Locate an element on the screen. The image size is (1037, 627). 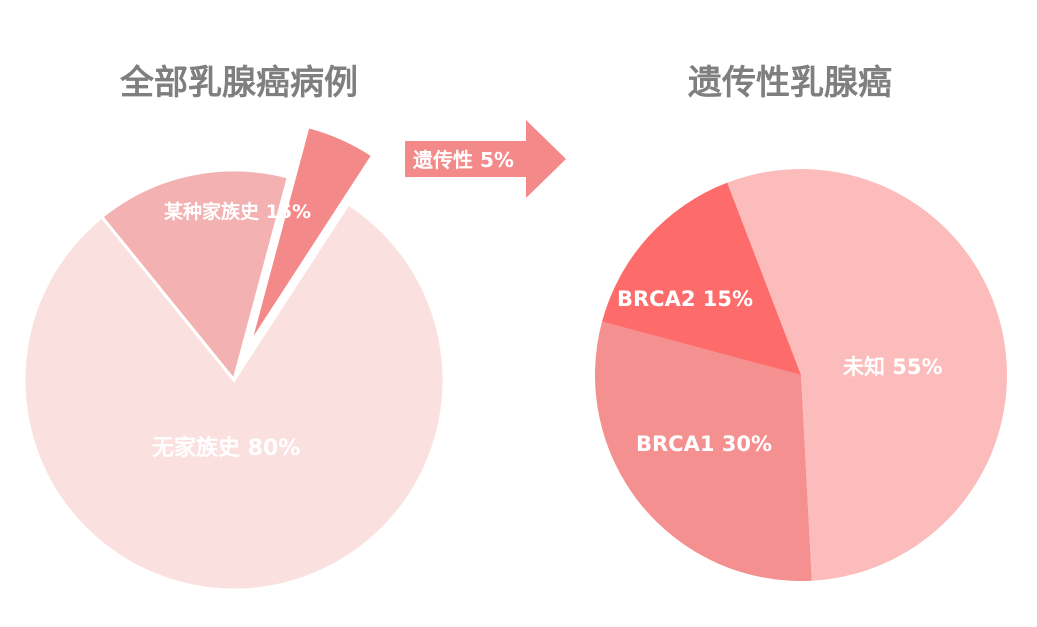
arrow-to-hereditary is located at coordinates (485, 159).